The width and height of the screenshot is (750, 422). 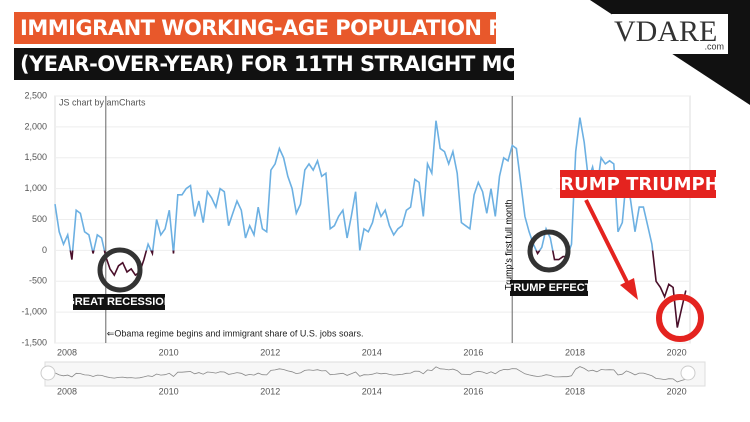 I want to click on y-tick-label: 0, so click(x=44, y=250).